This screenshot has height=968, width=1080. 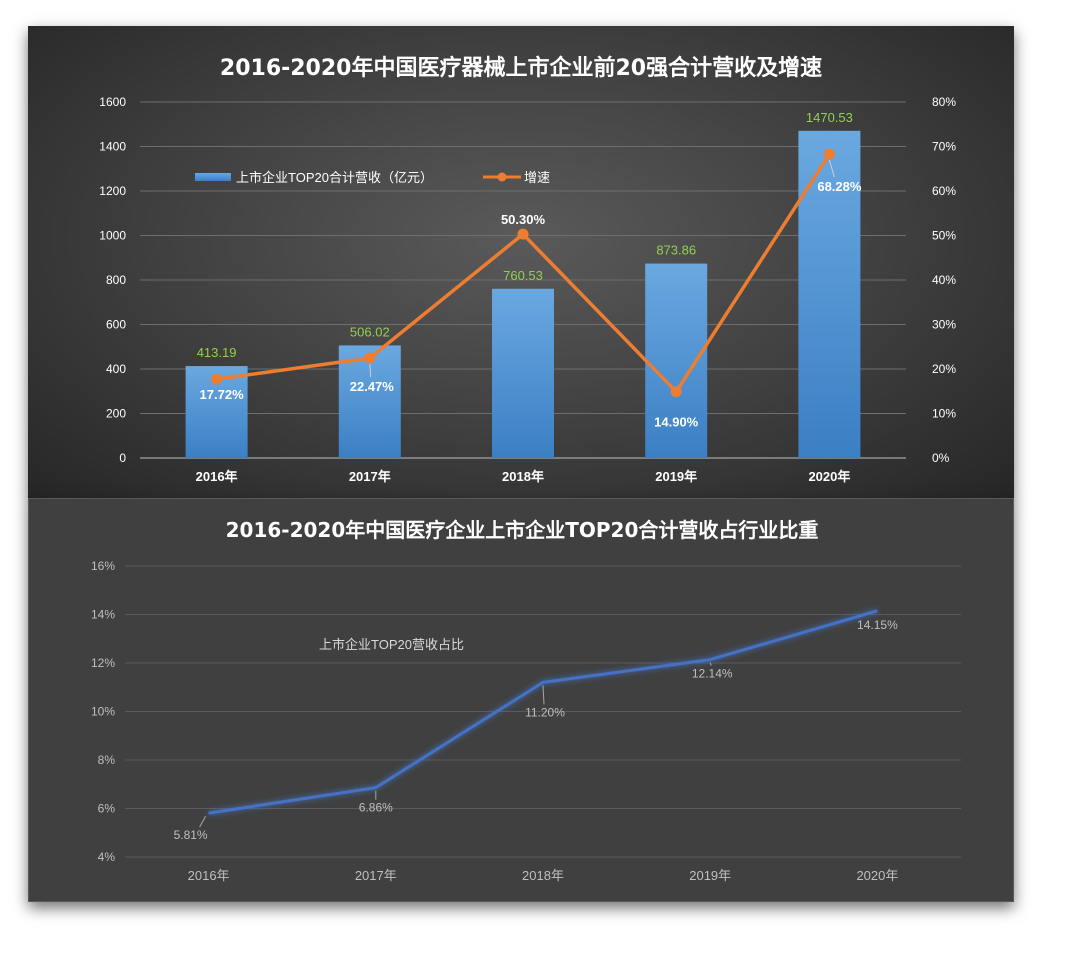 I want to click on chart1-yright-tick: 10%, so click(x=944, y=414).